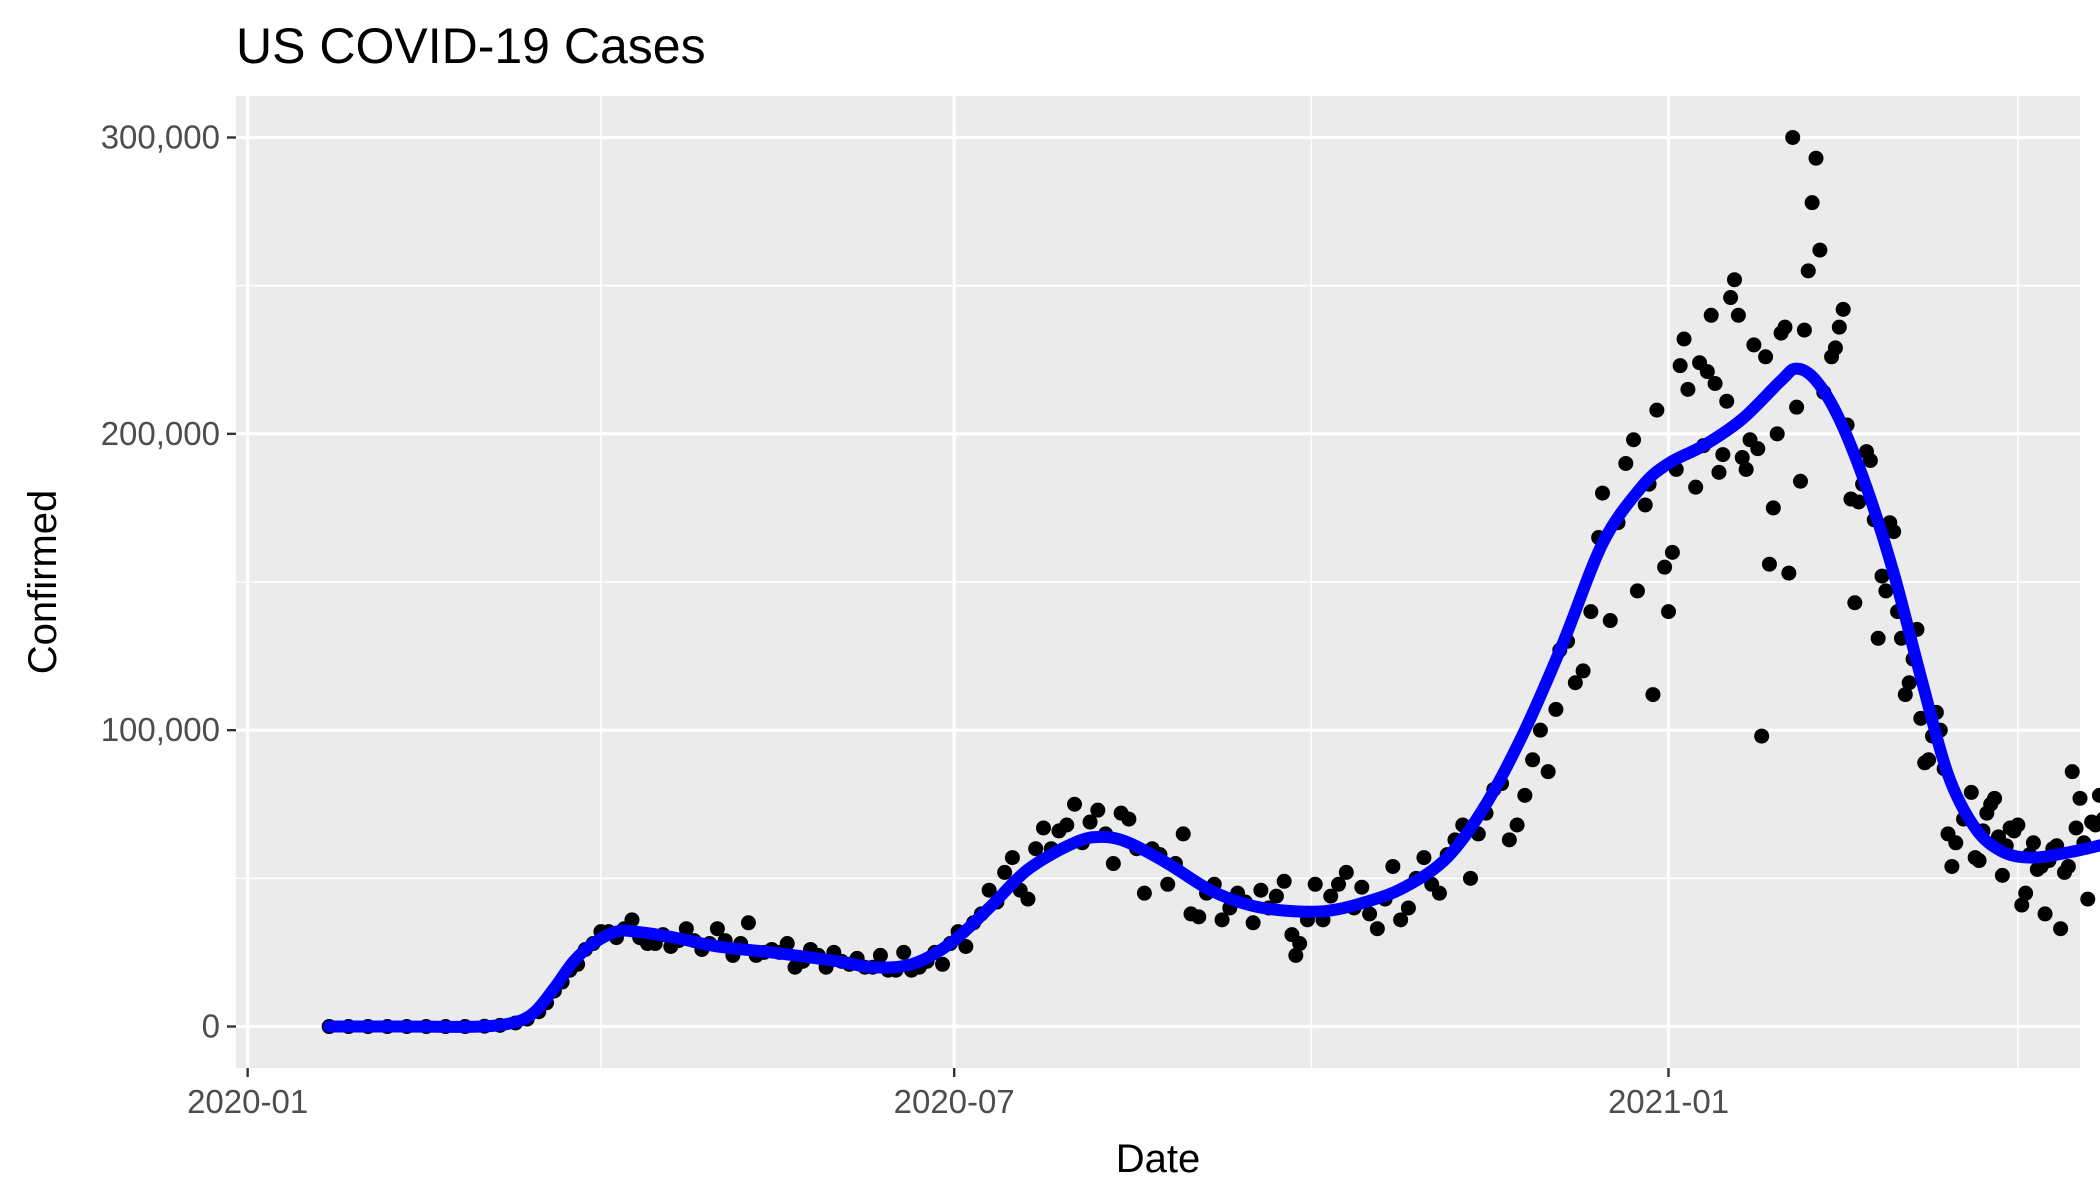 This screenshot has height=1200, width=2100. Describe the element at coordinates (471, 46) in the screenshot. I see `chart-title: US COVID-19 Cases` at that location.